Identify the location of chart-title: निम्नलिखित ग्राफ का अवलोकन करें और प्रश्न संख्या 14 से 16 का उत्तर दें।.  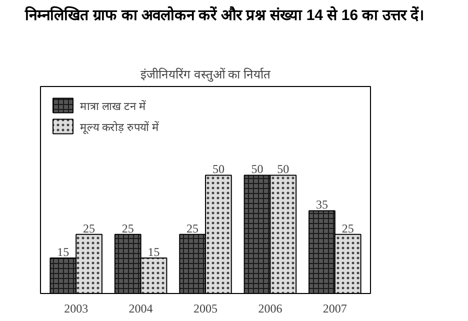
(225, 15).